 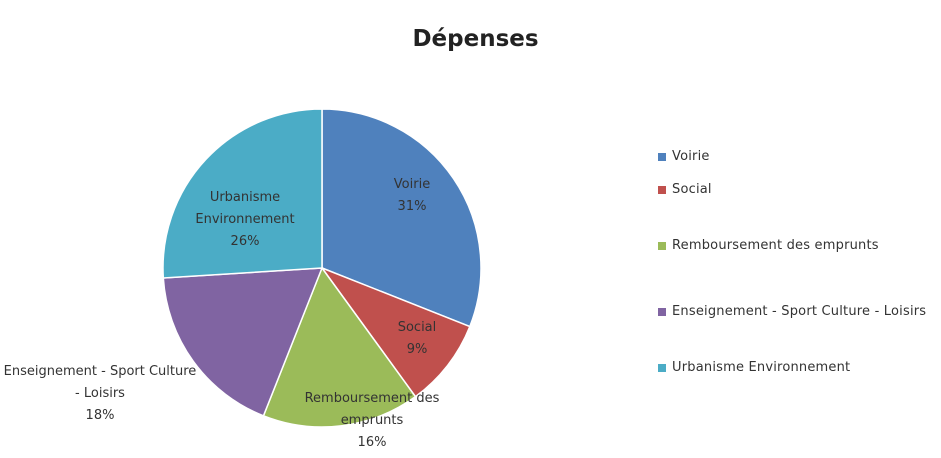 I want to click on data-label: Remboursement des emprunts 16%, so click(x=372, y=421).